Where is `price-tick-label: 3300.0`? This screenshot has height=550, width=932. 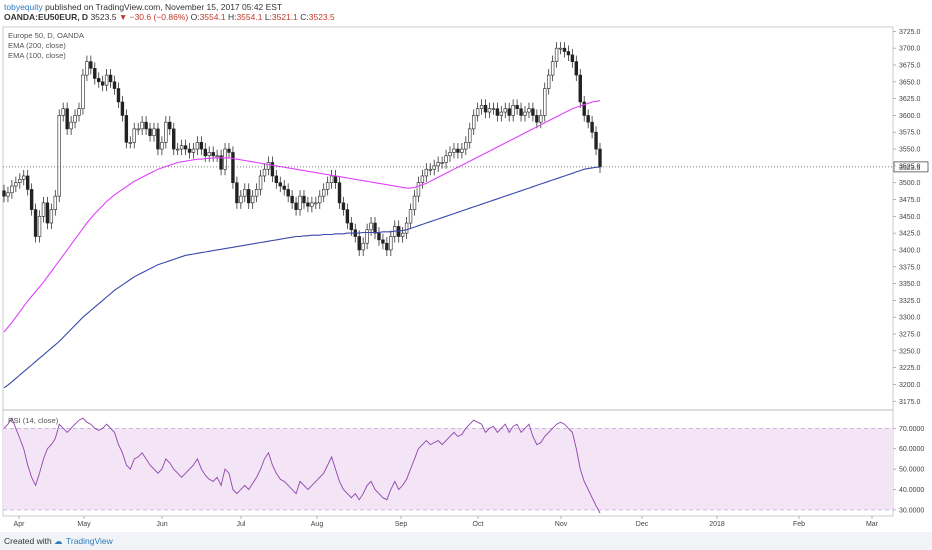
price-tick-label: 3300.0 is located at coordinates (910, 318).